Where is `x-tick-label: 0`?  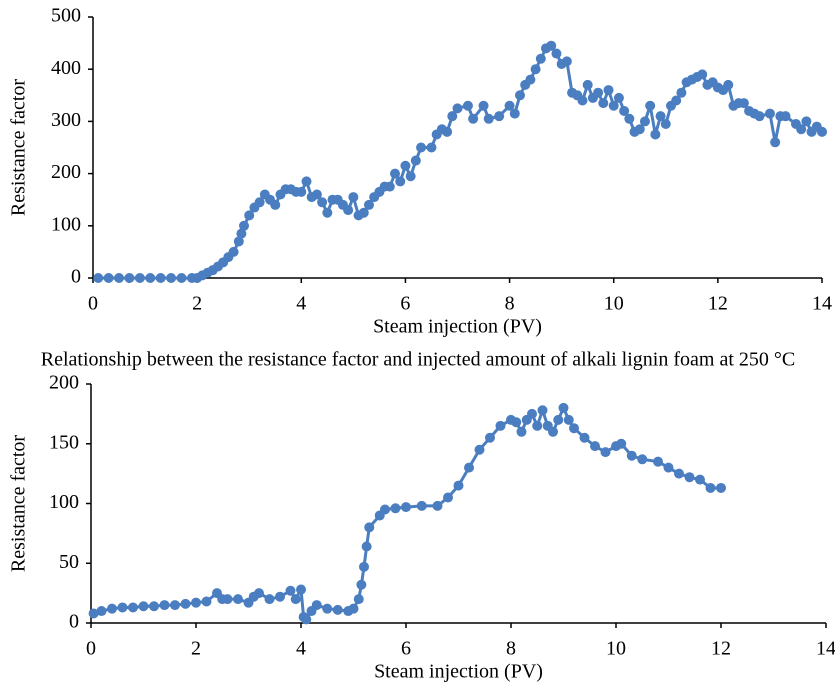 x-tick-label: 0 is located at coordinates (93, 304).